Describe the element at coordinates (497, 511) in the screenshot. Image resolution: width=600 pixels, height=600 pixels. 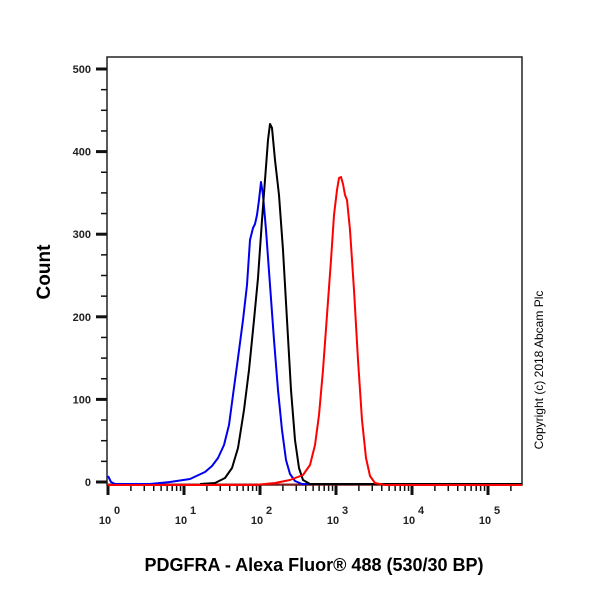
I see `x-tick-exponent: 5` at that location.